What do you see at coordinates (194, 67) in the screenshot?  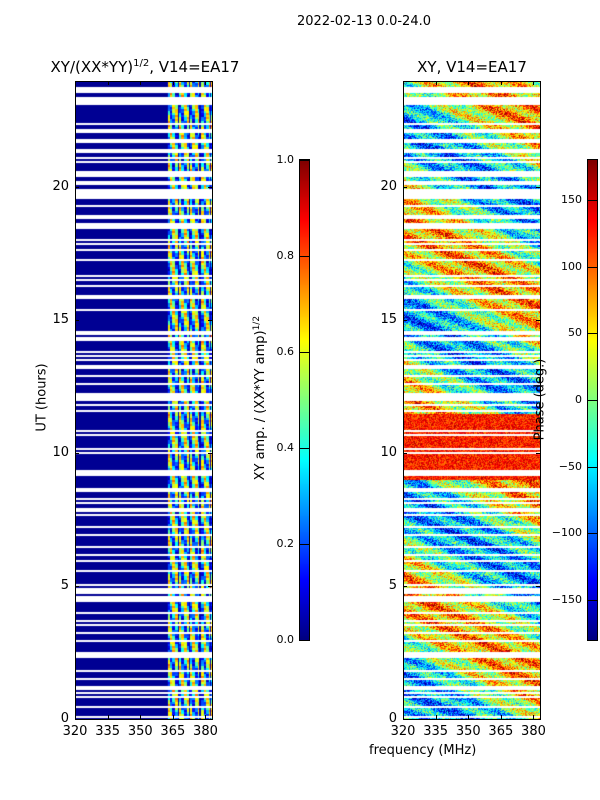 I see `amp-title-rest: , V14=EA17` at bounding box center [194, 67].